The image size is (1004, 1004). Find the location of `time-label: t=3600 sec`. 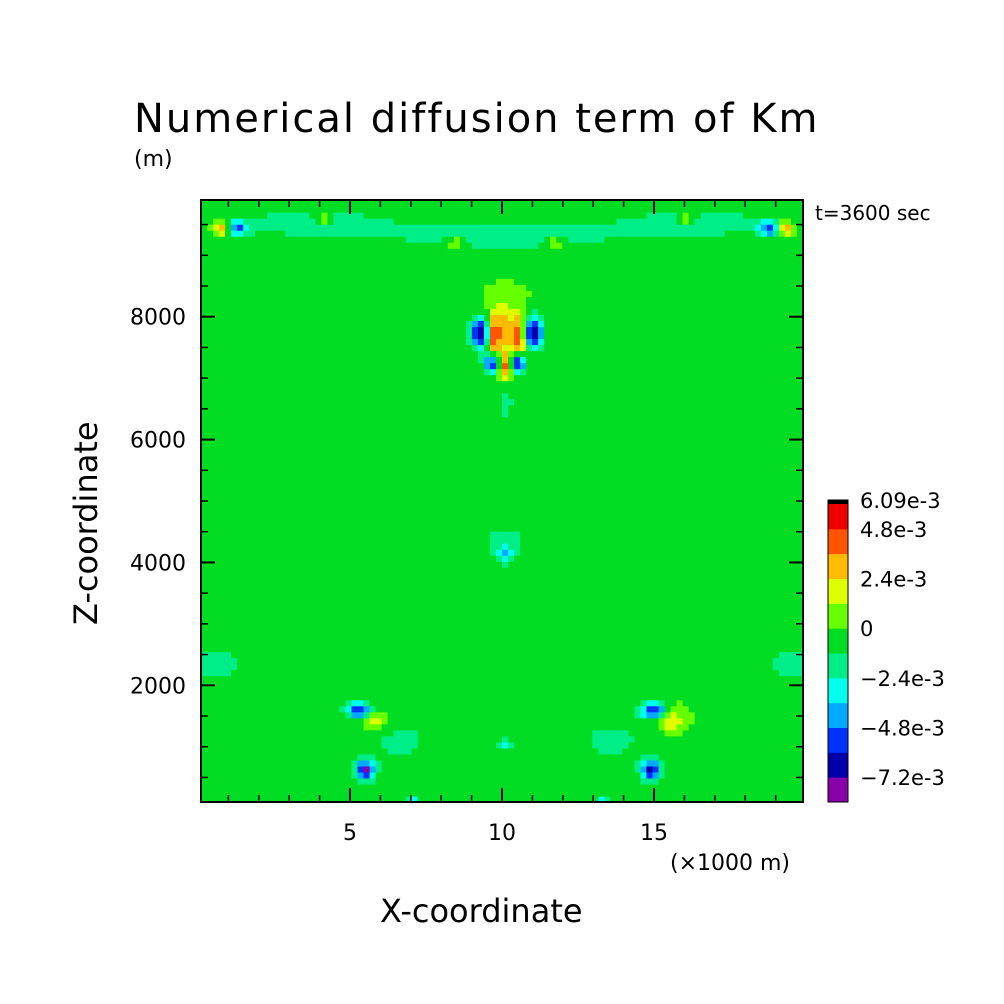

time-label: t=3600 sec is located at coordinates (873, 213).